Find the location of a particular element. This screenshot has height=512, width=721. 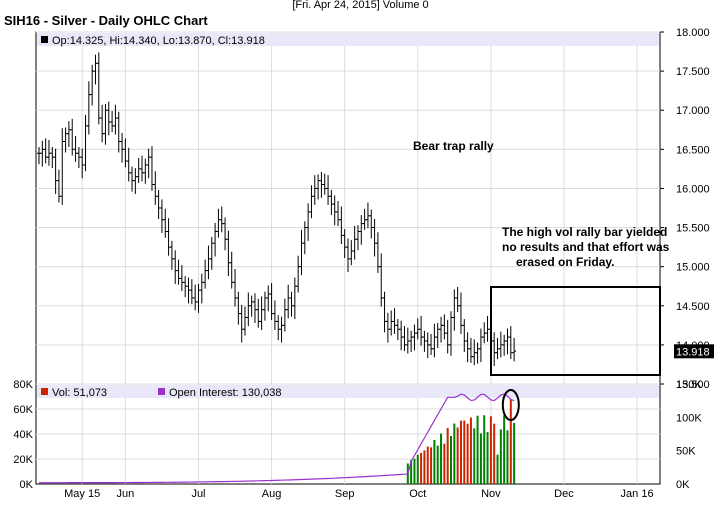

time-tick-label: Oct is located at coordinates (417, 494).